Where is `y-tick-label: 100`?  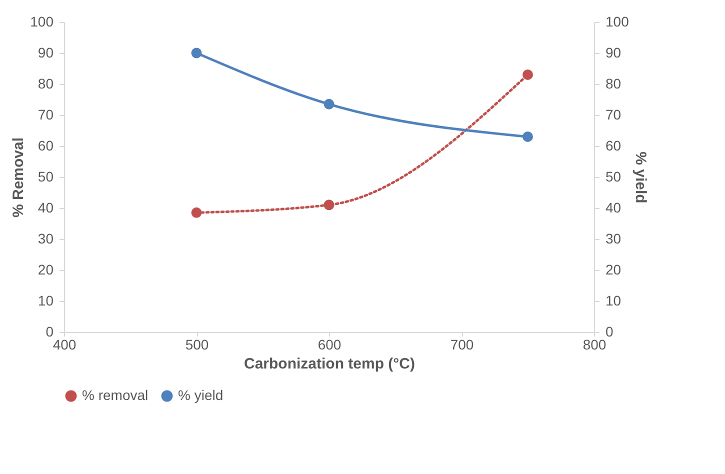
y-tick-label: 100 is located at coordinates (42, 22).